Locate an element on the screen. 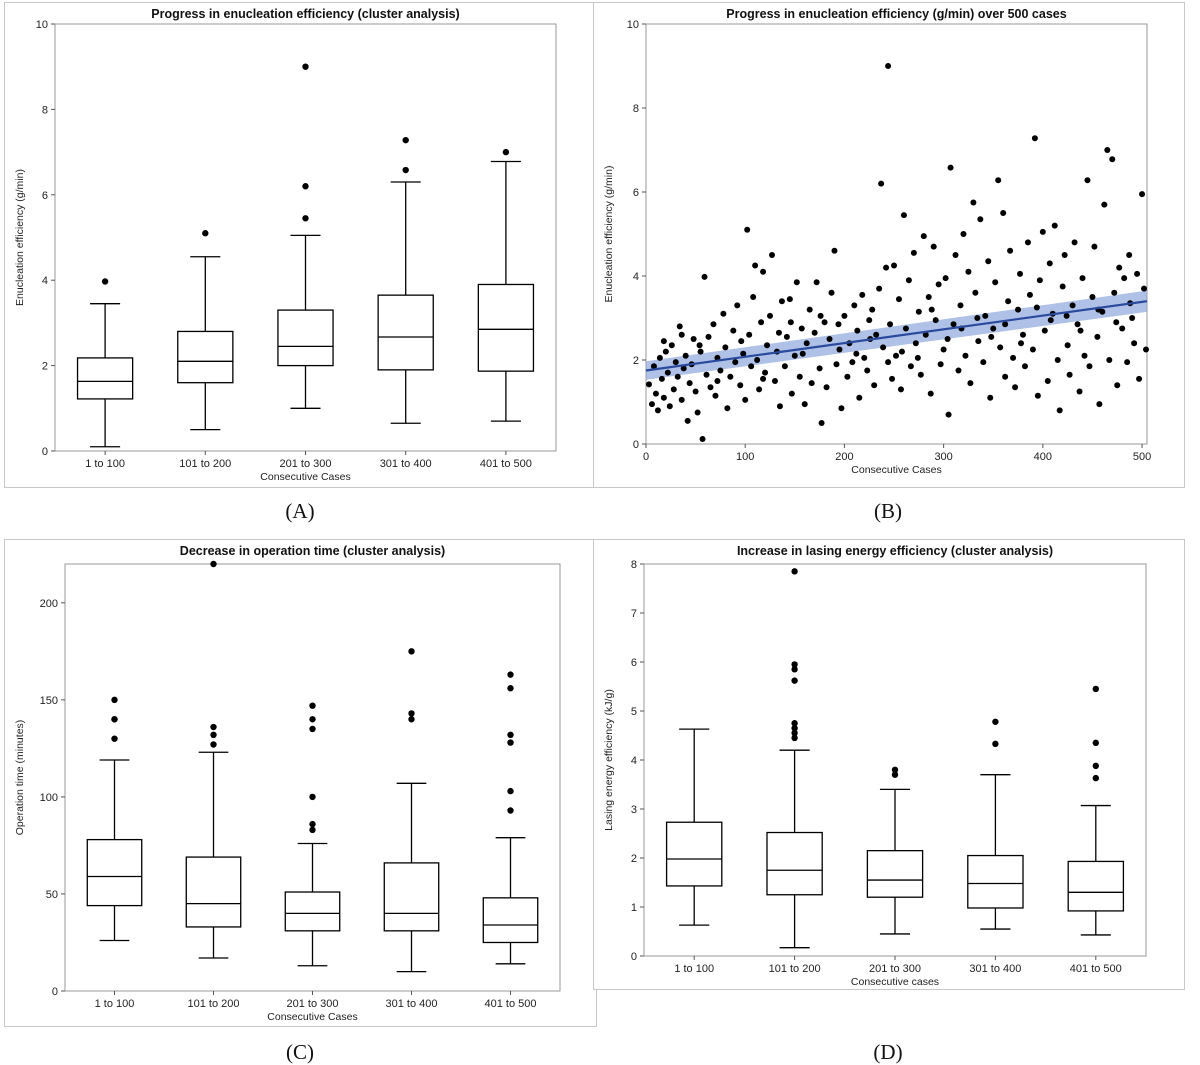 The height and width of the screenshot is (1065, 1200). chart-c-y-axis-label: Operation time (minutes) is located at coordinates (20, 778).